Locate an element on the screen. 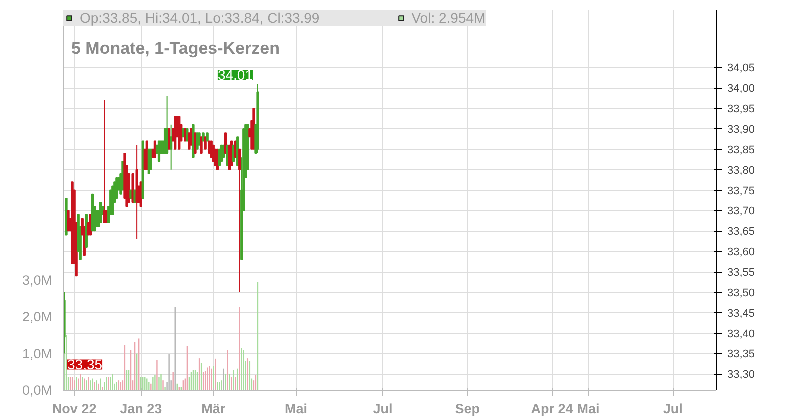  x-tick-label: Mär is located at coordinates (214, 409).